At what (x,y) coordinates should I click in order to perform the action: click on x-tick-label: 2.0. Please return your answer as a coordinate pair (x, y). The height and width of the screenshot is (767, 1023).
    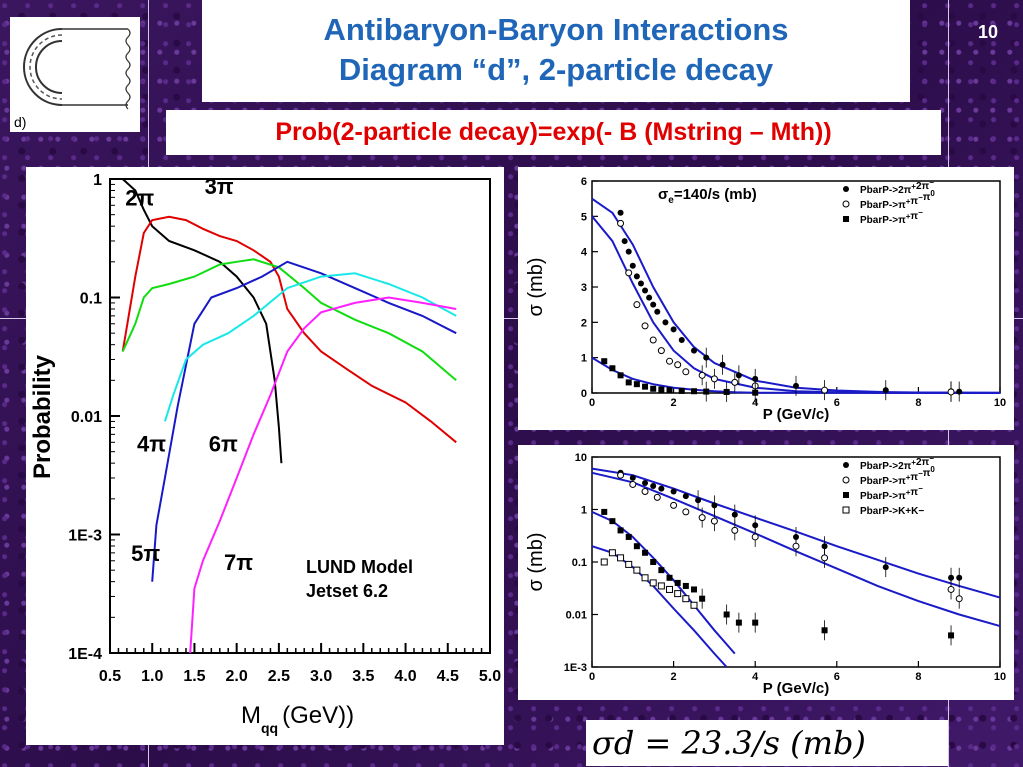
    Looking at the image, I should click on (237, 676).